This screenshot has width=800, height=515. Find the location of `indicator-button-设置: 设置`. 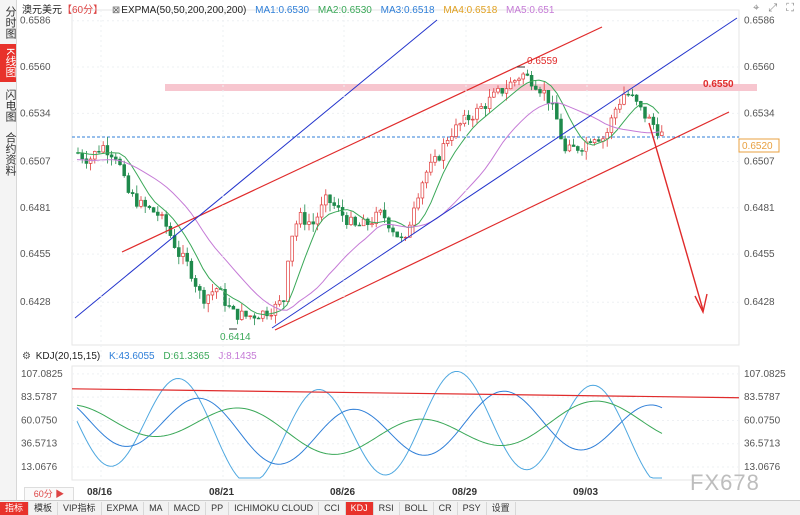

indicator-button-设置: 设置 is located at coordinates (501, 508).